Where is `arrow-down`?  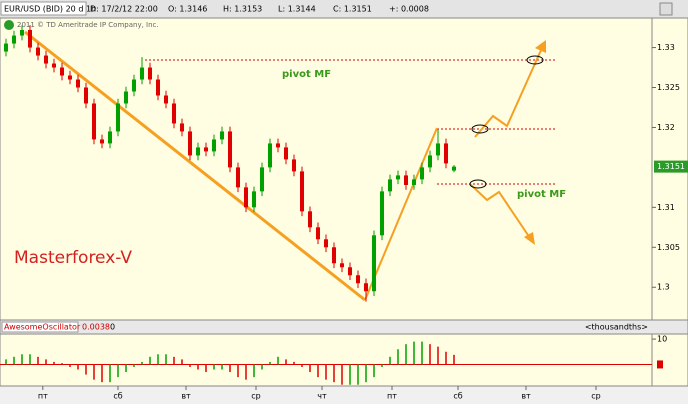 arrow-down is located at coordinates (500, 211).